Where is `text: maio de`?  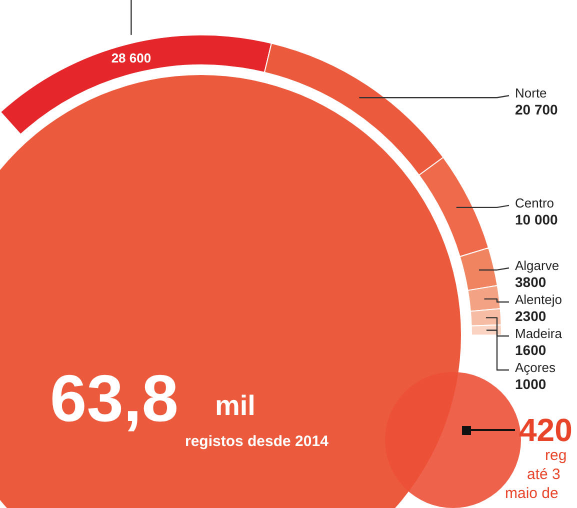
text: maio de is located at coordinates (531, 493).